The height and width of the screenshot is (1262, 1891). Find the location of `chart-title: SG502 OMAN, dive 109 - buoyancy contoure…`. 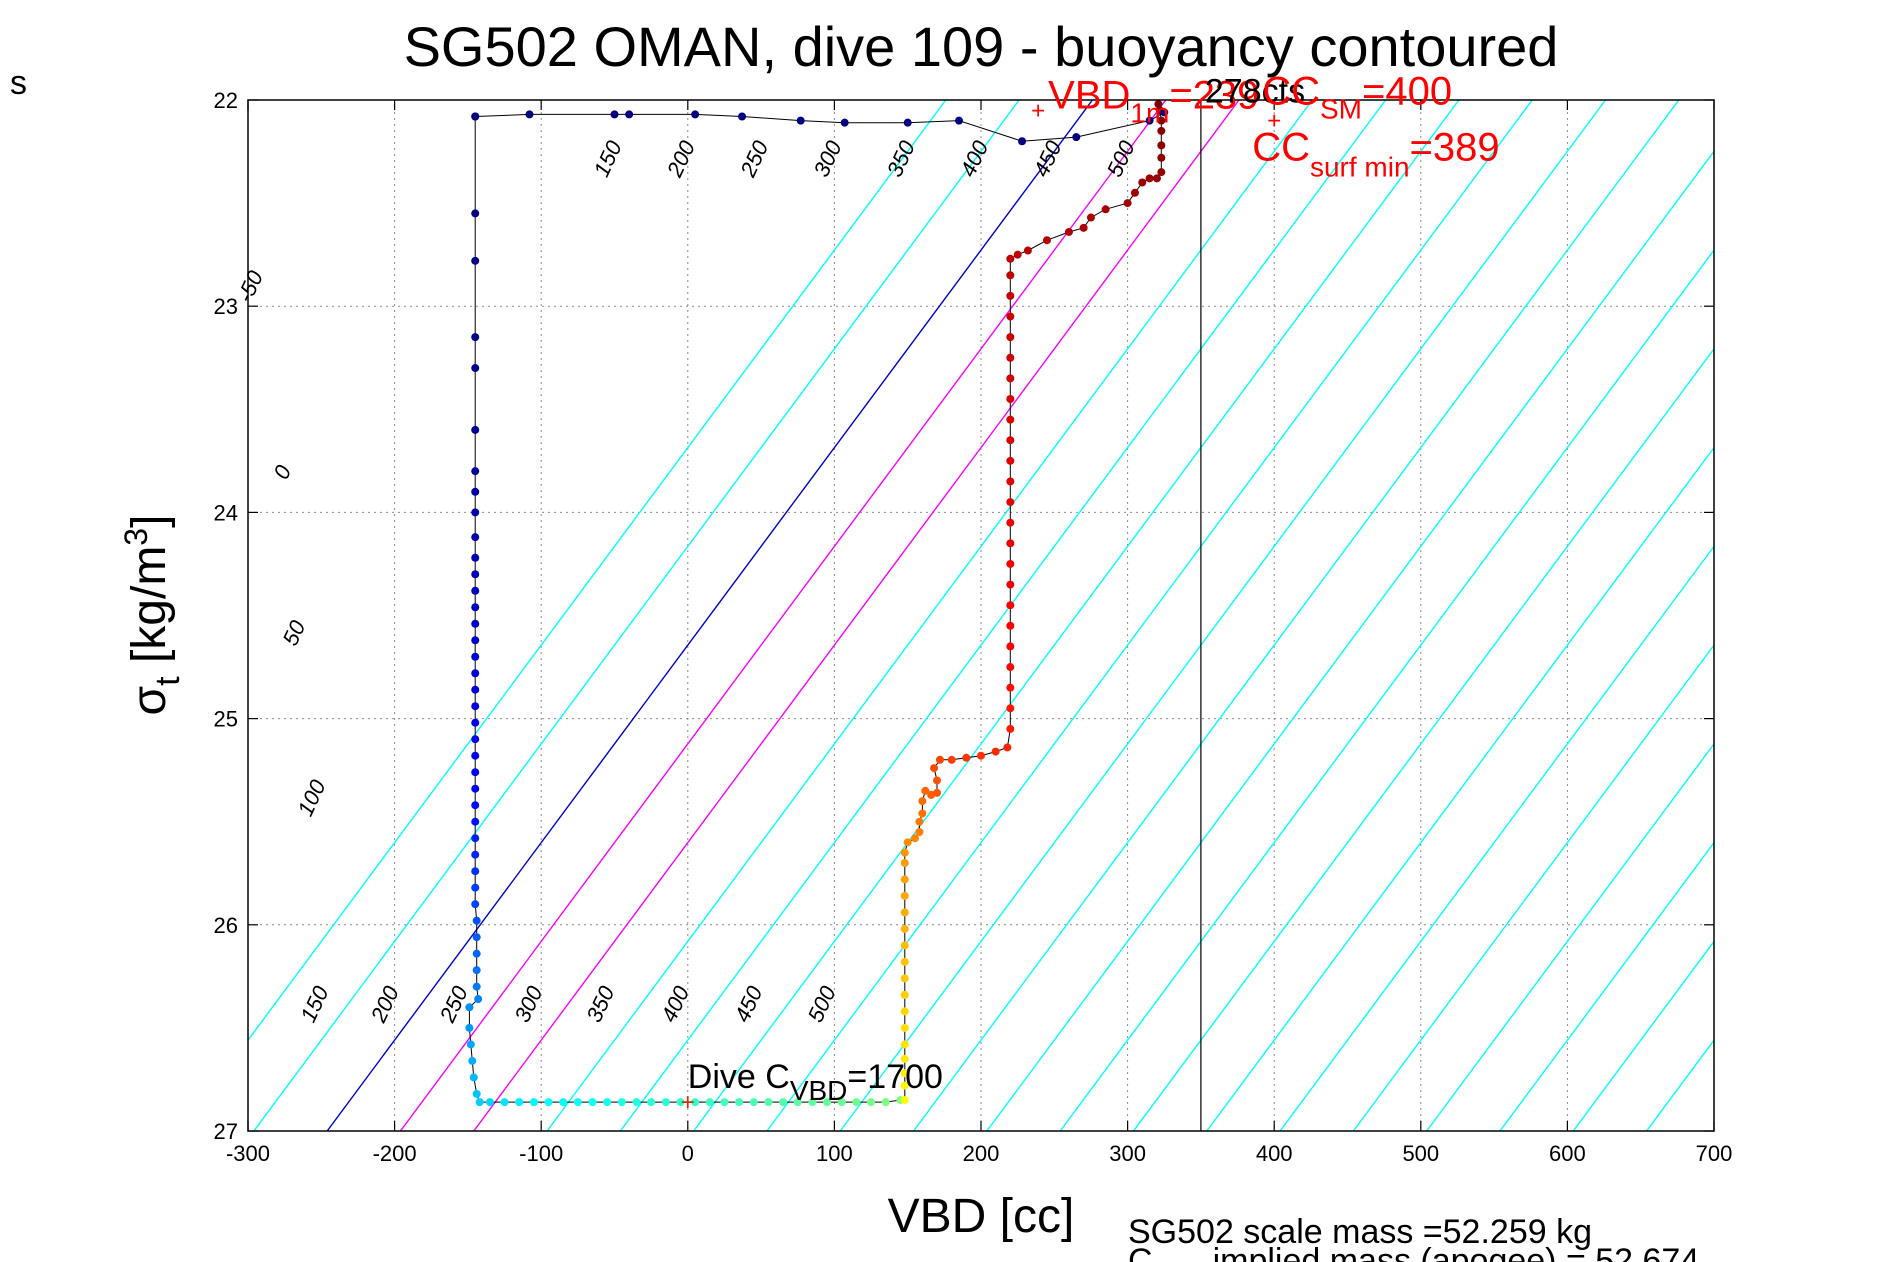

chart-title: SG502 OMAN, dive 109 - buoyancy contoure… is located at coordinates (981, 46).